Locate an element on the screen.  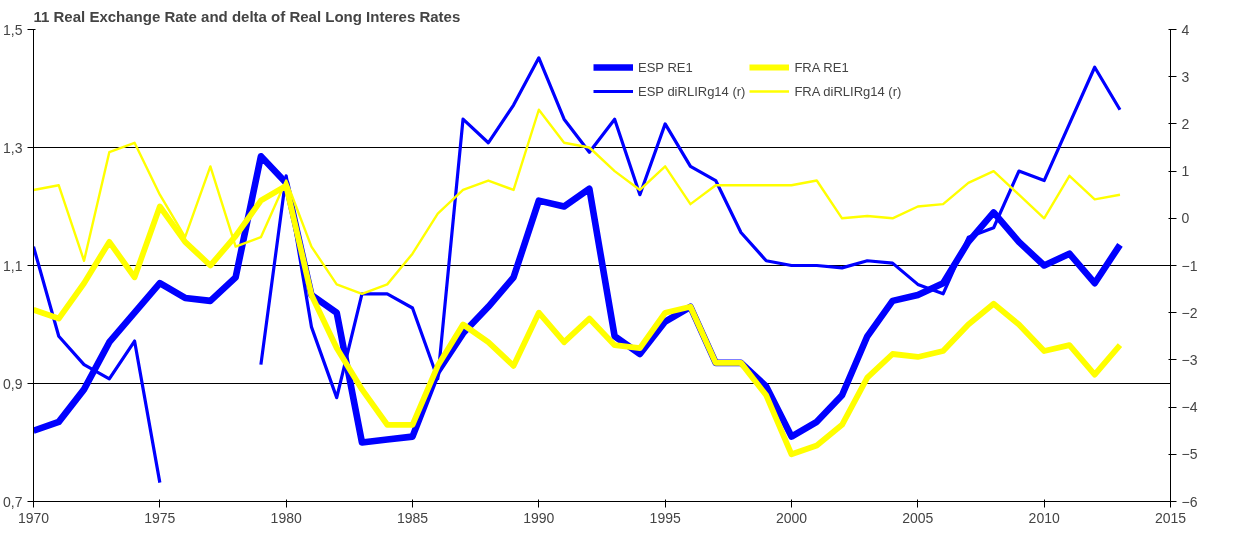
x-tick-label: 2000 is located at coordinates (791, 517).